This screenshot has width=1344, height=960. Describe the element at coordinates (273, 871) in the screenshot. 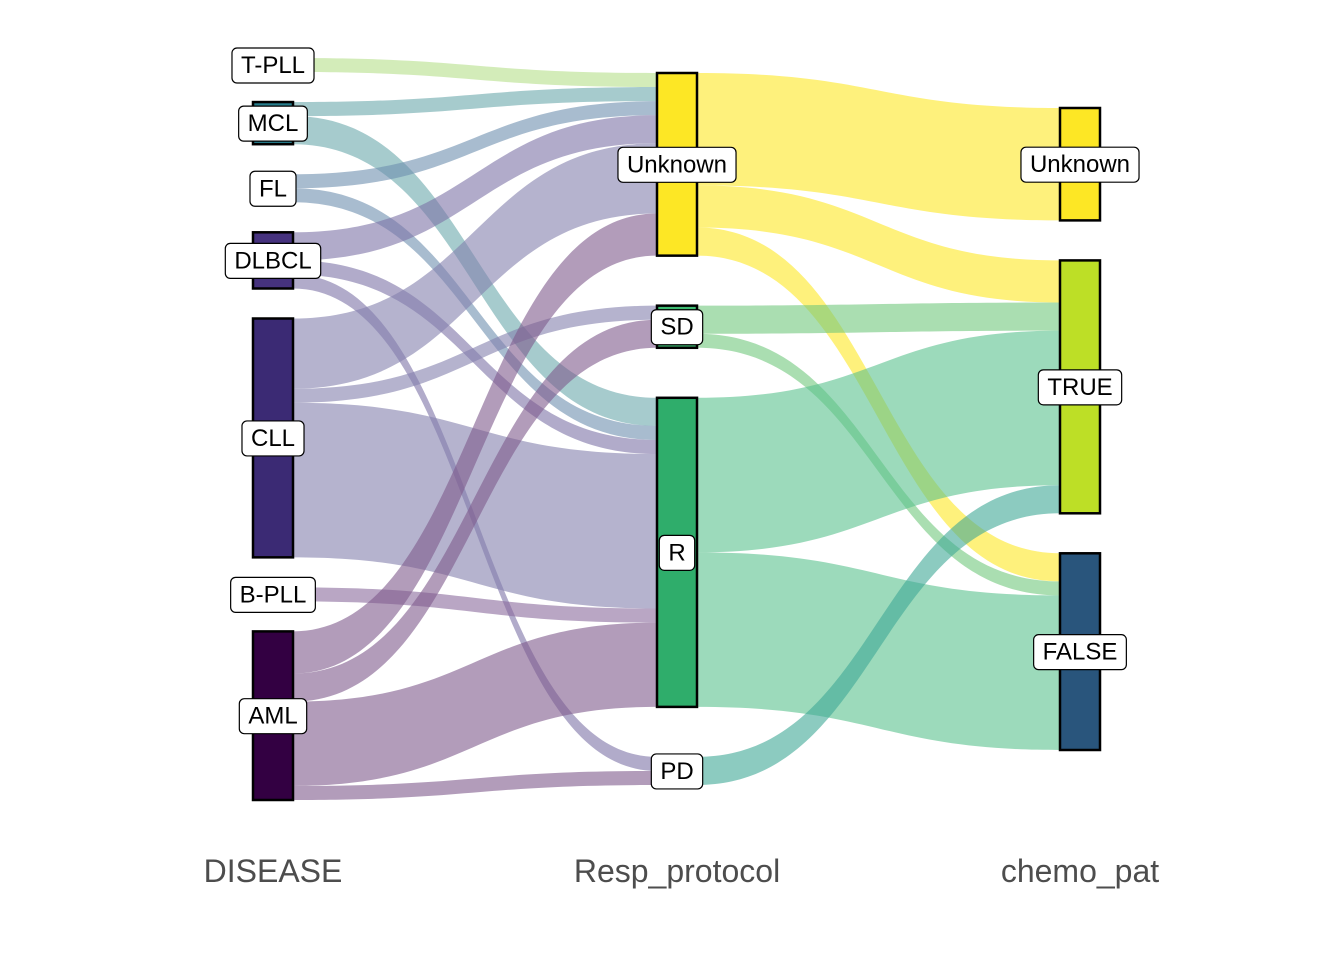

I see `axis-label-disease: DISEASE` at that location.